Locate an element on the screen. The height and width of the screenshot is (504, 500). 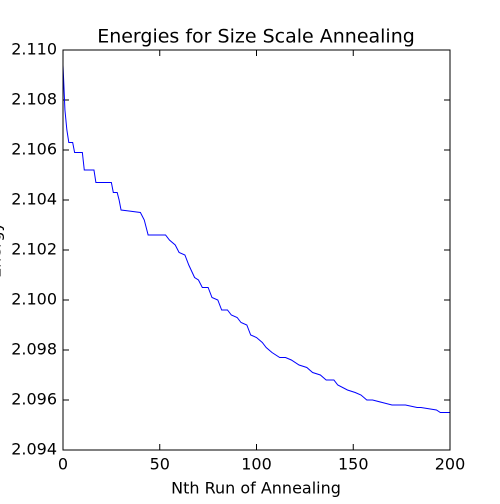
y-tick-label: 2.110 is located at coordinates (34, 49).